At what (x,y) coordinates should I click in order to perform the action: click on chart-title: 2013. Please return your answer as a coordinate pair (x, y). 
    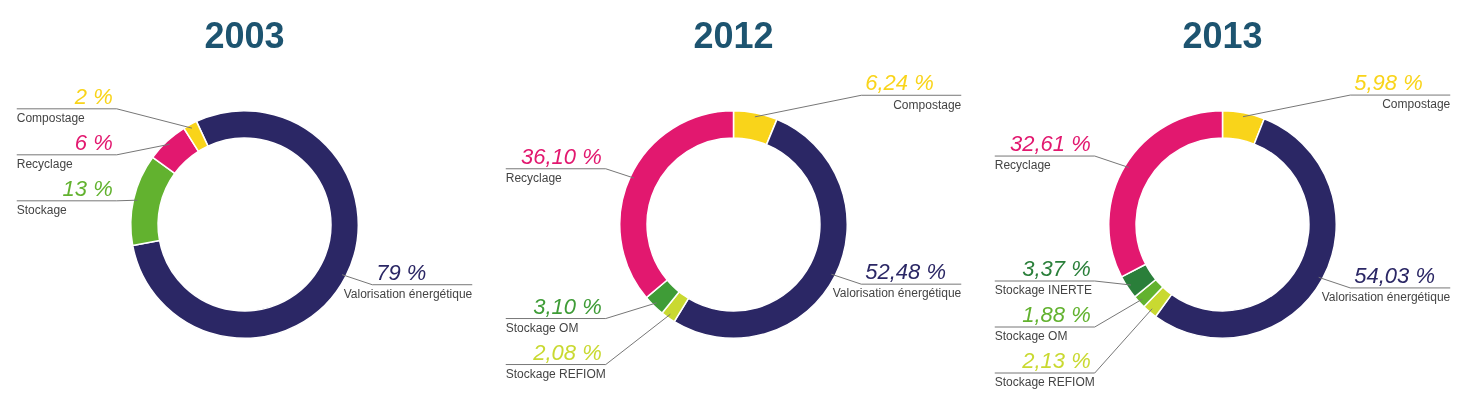
    Looking at the image, I should click on (1222, 36).